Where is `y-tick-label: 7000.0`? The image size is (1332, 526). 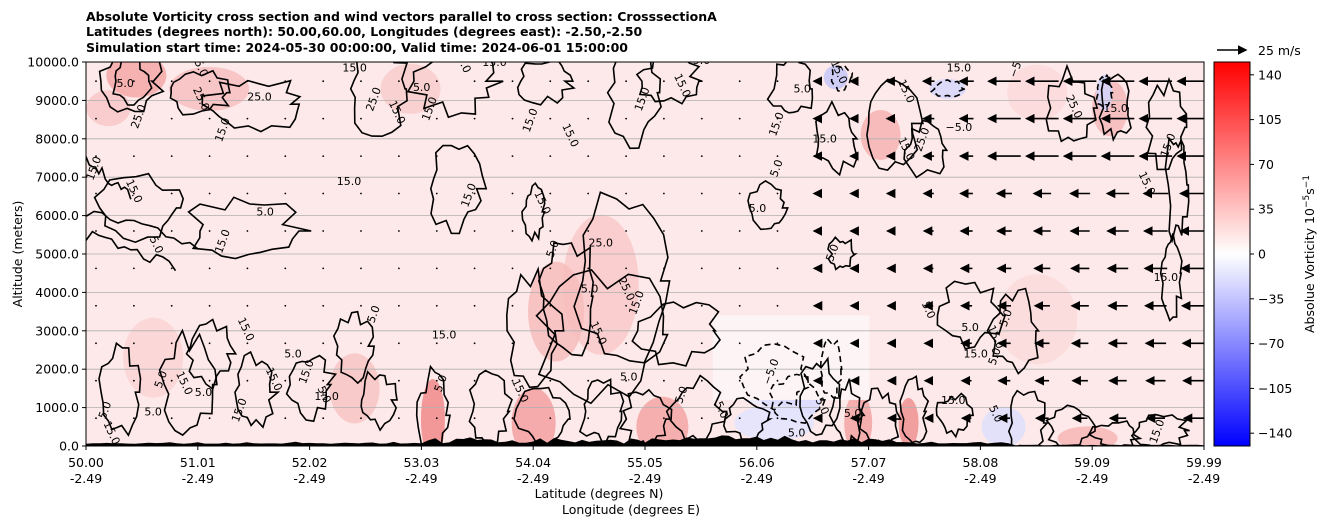 y-tick-label: 7000.0 is located at coordinates (57, 177).